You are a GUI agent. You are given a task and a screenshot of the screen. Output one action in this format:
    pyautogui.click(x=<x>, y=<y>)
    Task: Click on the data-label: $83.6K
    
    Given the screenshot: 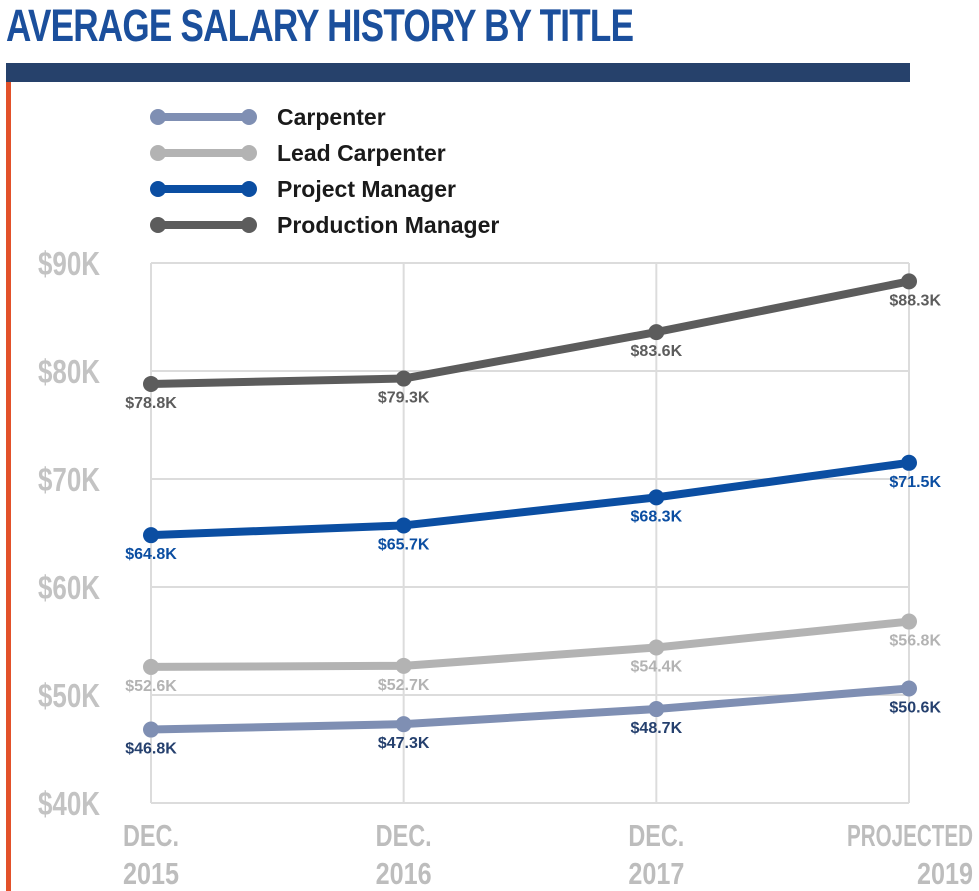 What is the action you would take?
    pyautogui.click(x=657, y=351)
    